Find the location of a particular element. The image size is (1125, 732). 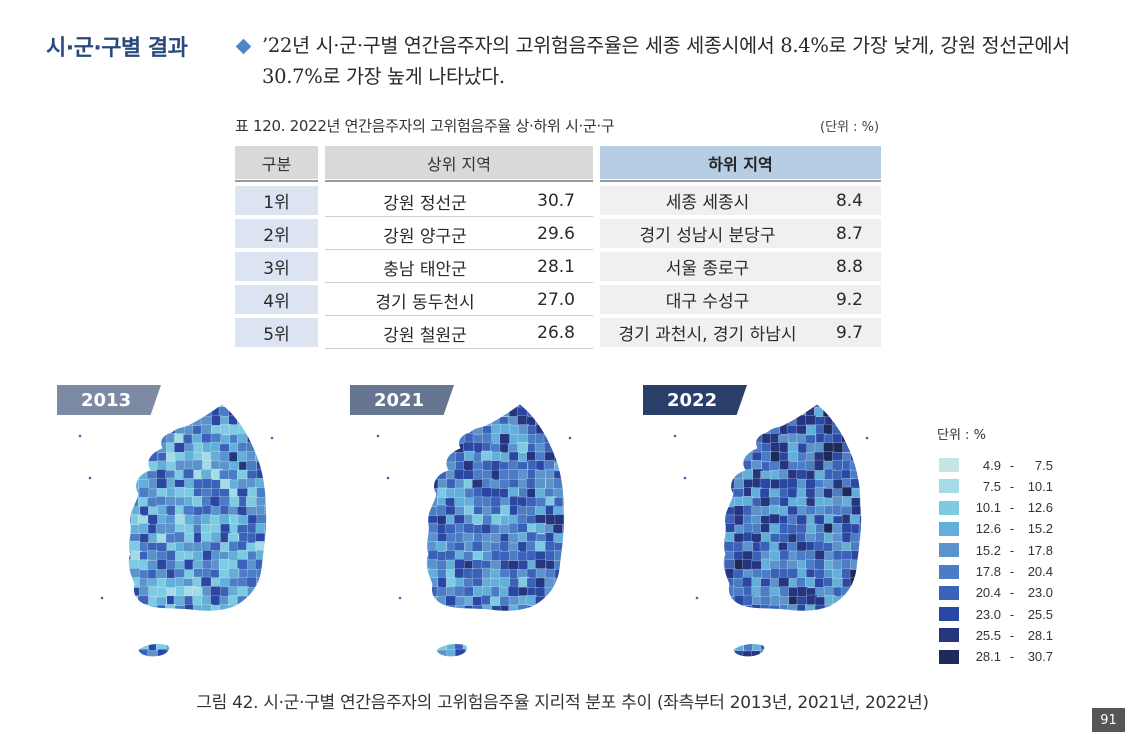

legend-high: 17.8 is located at coordinates (1040, 550).